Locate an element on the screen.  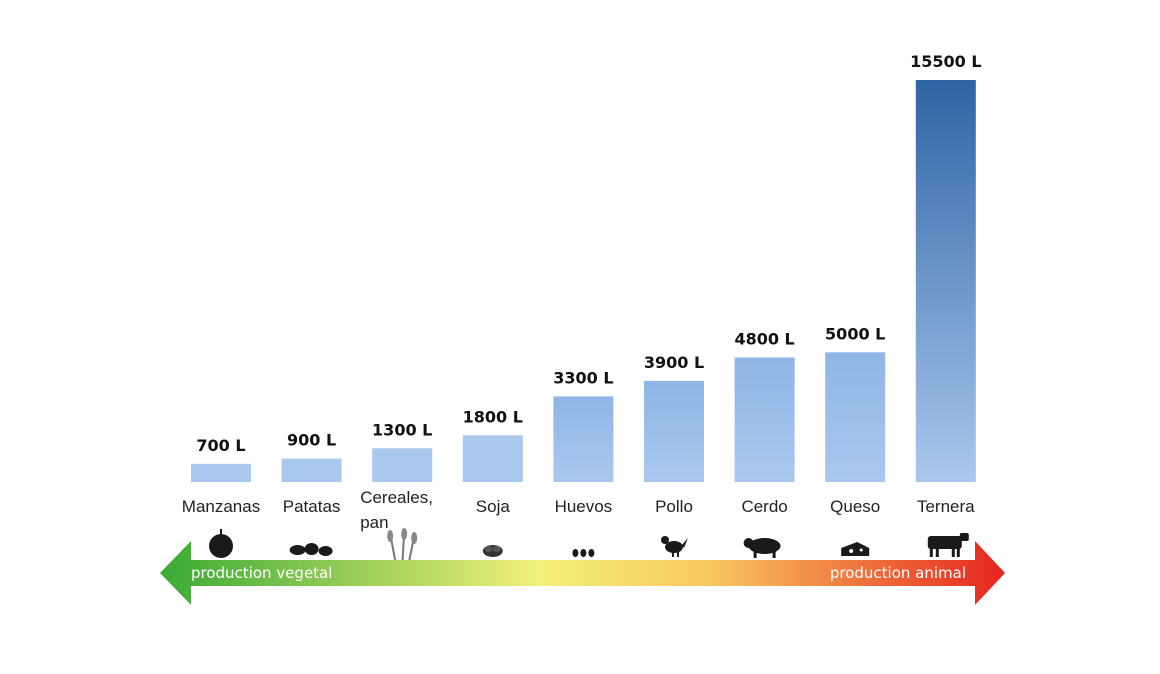
cow-icon is located at coordinates (948, 545).